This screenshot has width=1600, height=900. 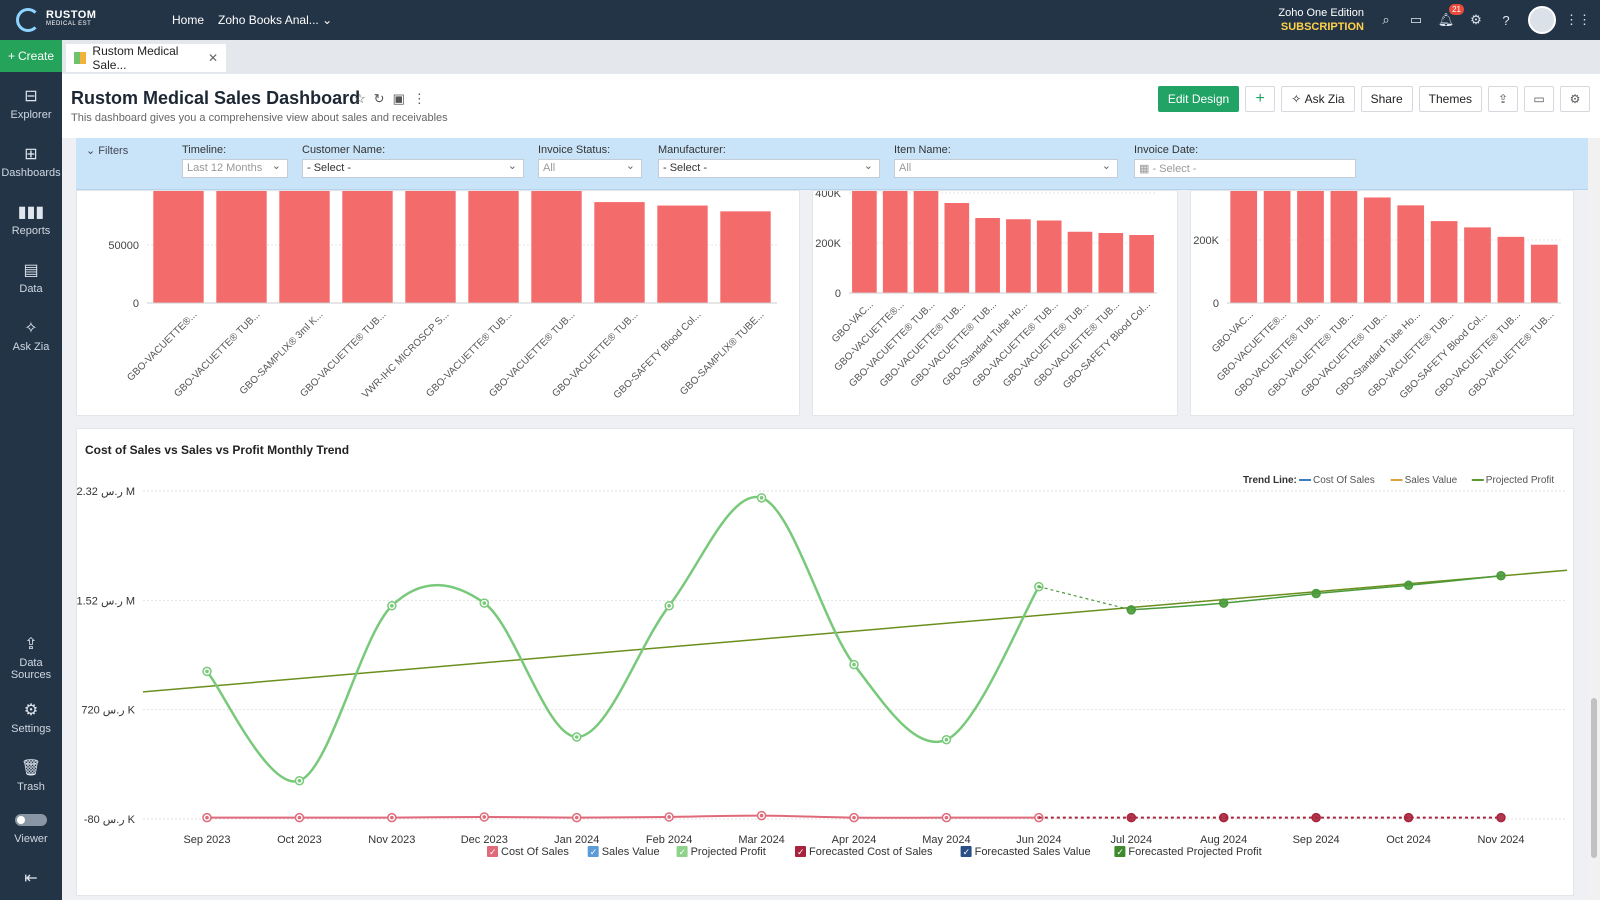 What do you see at coordinates (50, 20) in the screenshot?
I see `brand-logo: RUSTOM MEDICAL EST` at bounding box center [50, 20].